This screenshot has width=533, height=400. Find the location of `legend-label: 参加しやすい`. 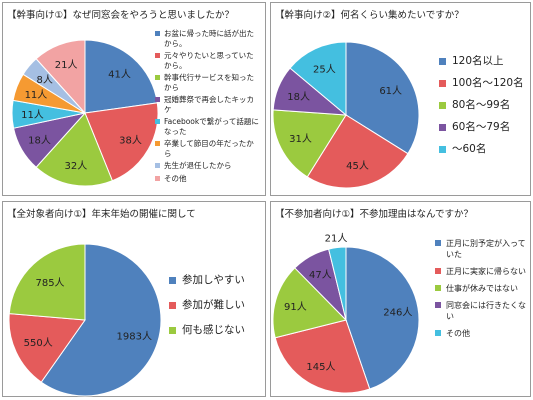

legend-label: 参加しやすい is located at coordinates (213, 280).